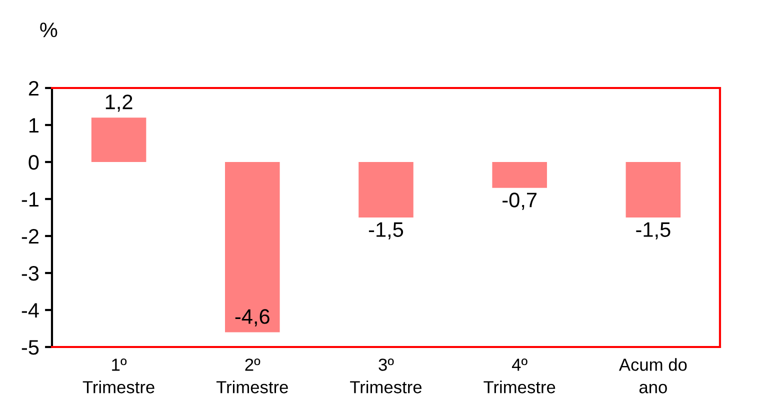  What do you see at coordinates (520, 376) in the screenshot?
I see `x-tick-label: 4º Trimestre` at bounding box center [520, 376].